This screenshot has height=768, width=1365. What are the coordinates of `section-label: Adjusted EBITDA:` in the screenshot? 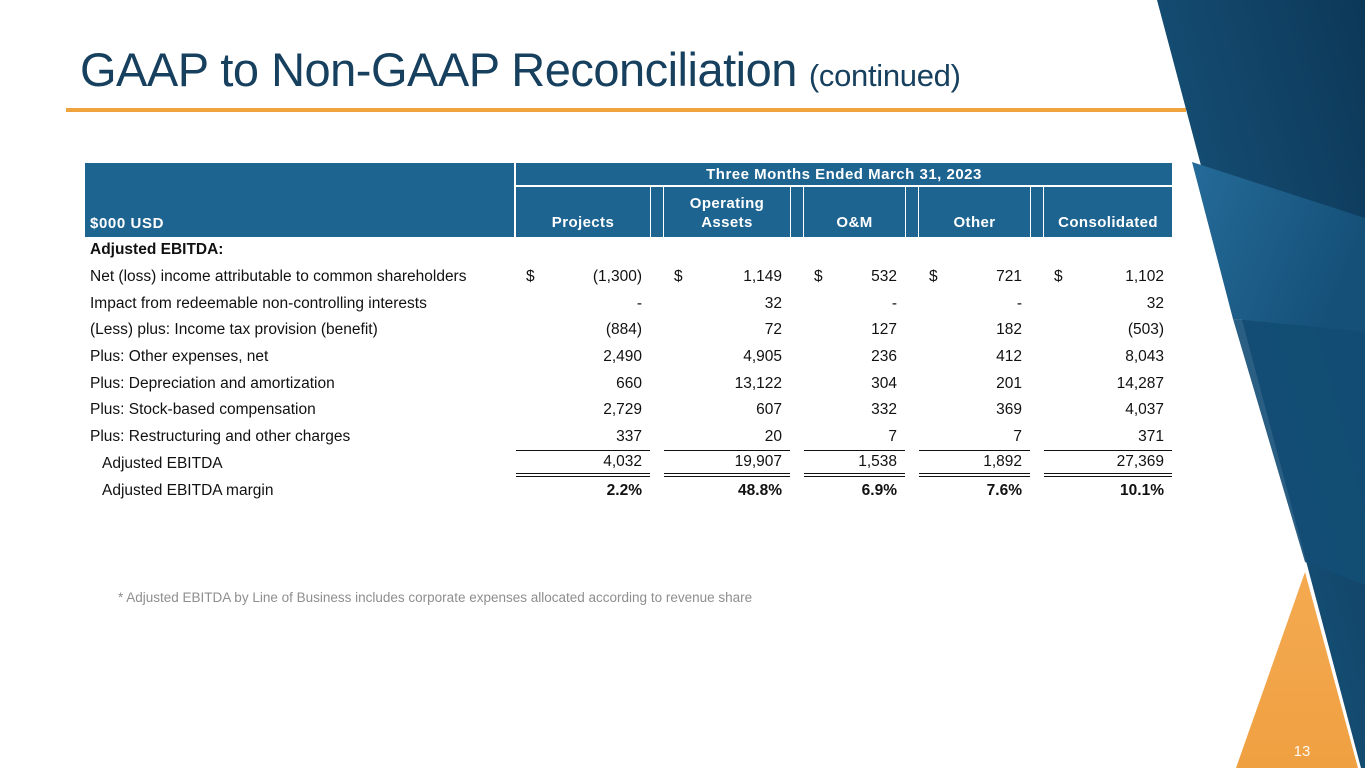 It's located at (157, 250).